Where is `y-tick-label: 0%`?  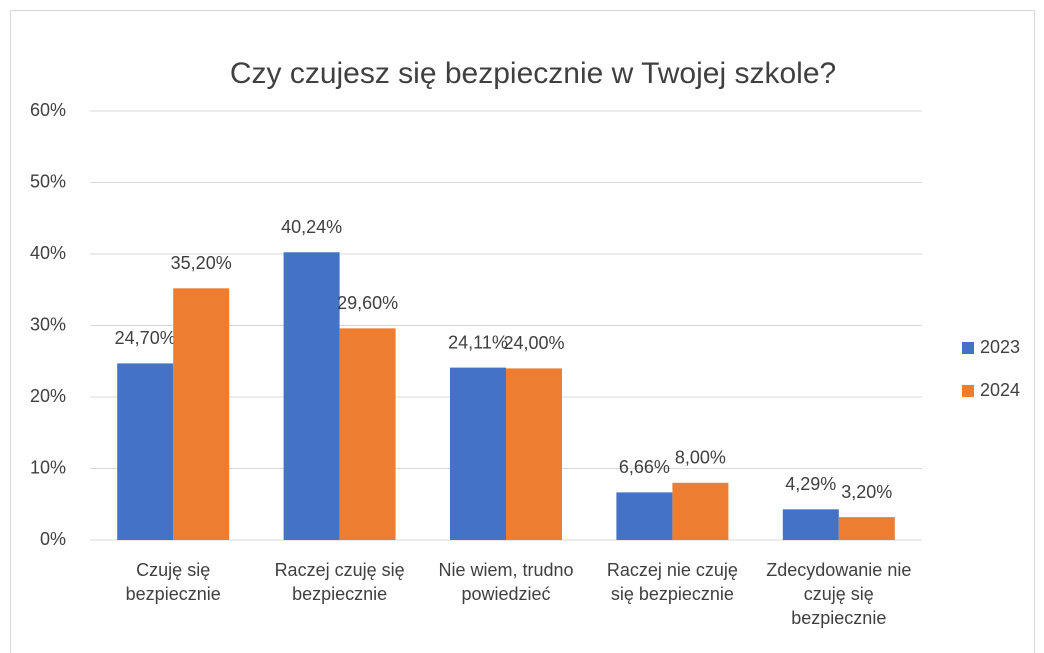
y-tick-label: 0% is located at coordinates (53, 539).